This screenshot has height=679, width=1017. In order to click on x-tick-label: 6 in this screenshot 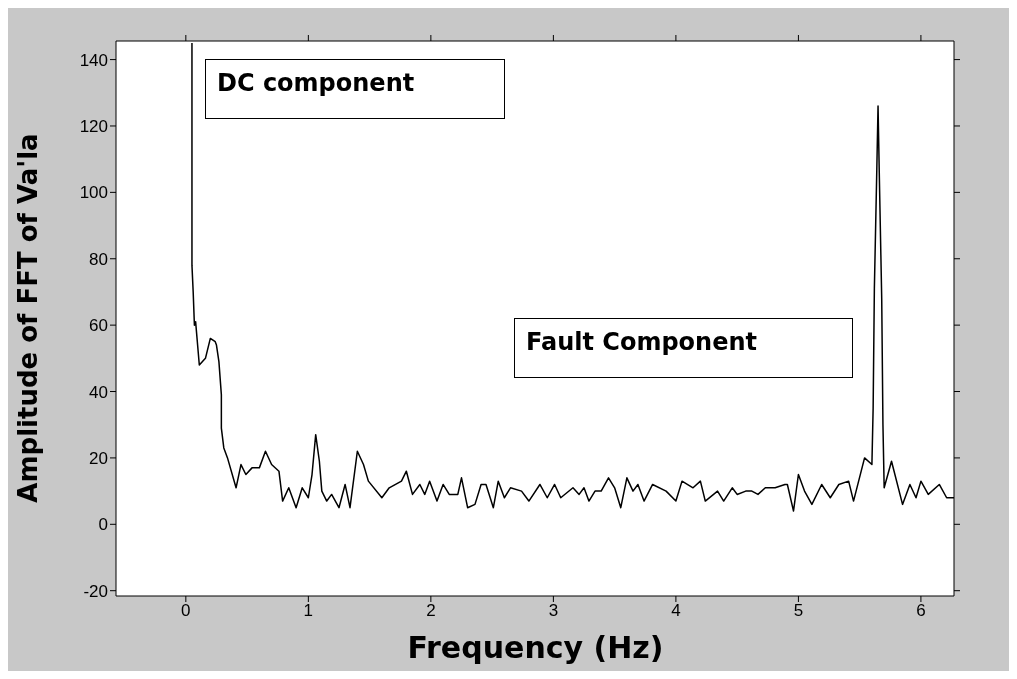, I will do `click(921, 611)`.